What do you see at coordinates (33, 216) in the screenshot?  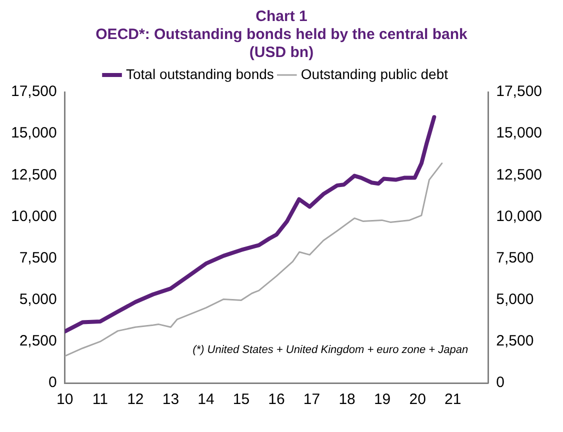 I see `y-tick-label: 10,000` at bounding box center [33, 216].